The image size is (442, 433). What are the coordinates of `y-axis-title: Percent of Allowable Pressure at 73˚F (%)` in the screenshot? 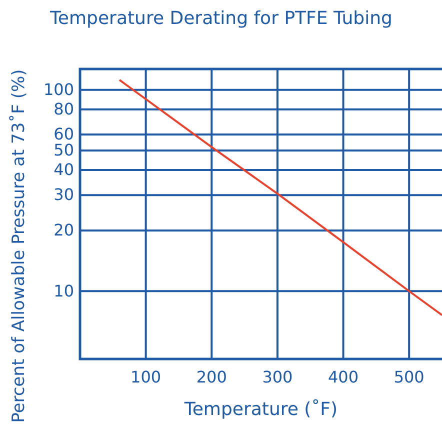 It's located at (19, 246).